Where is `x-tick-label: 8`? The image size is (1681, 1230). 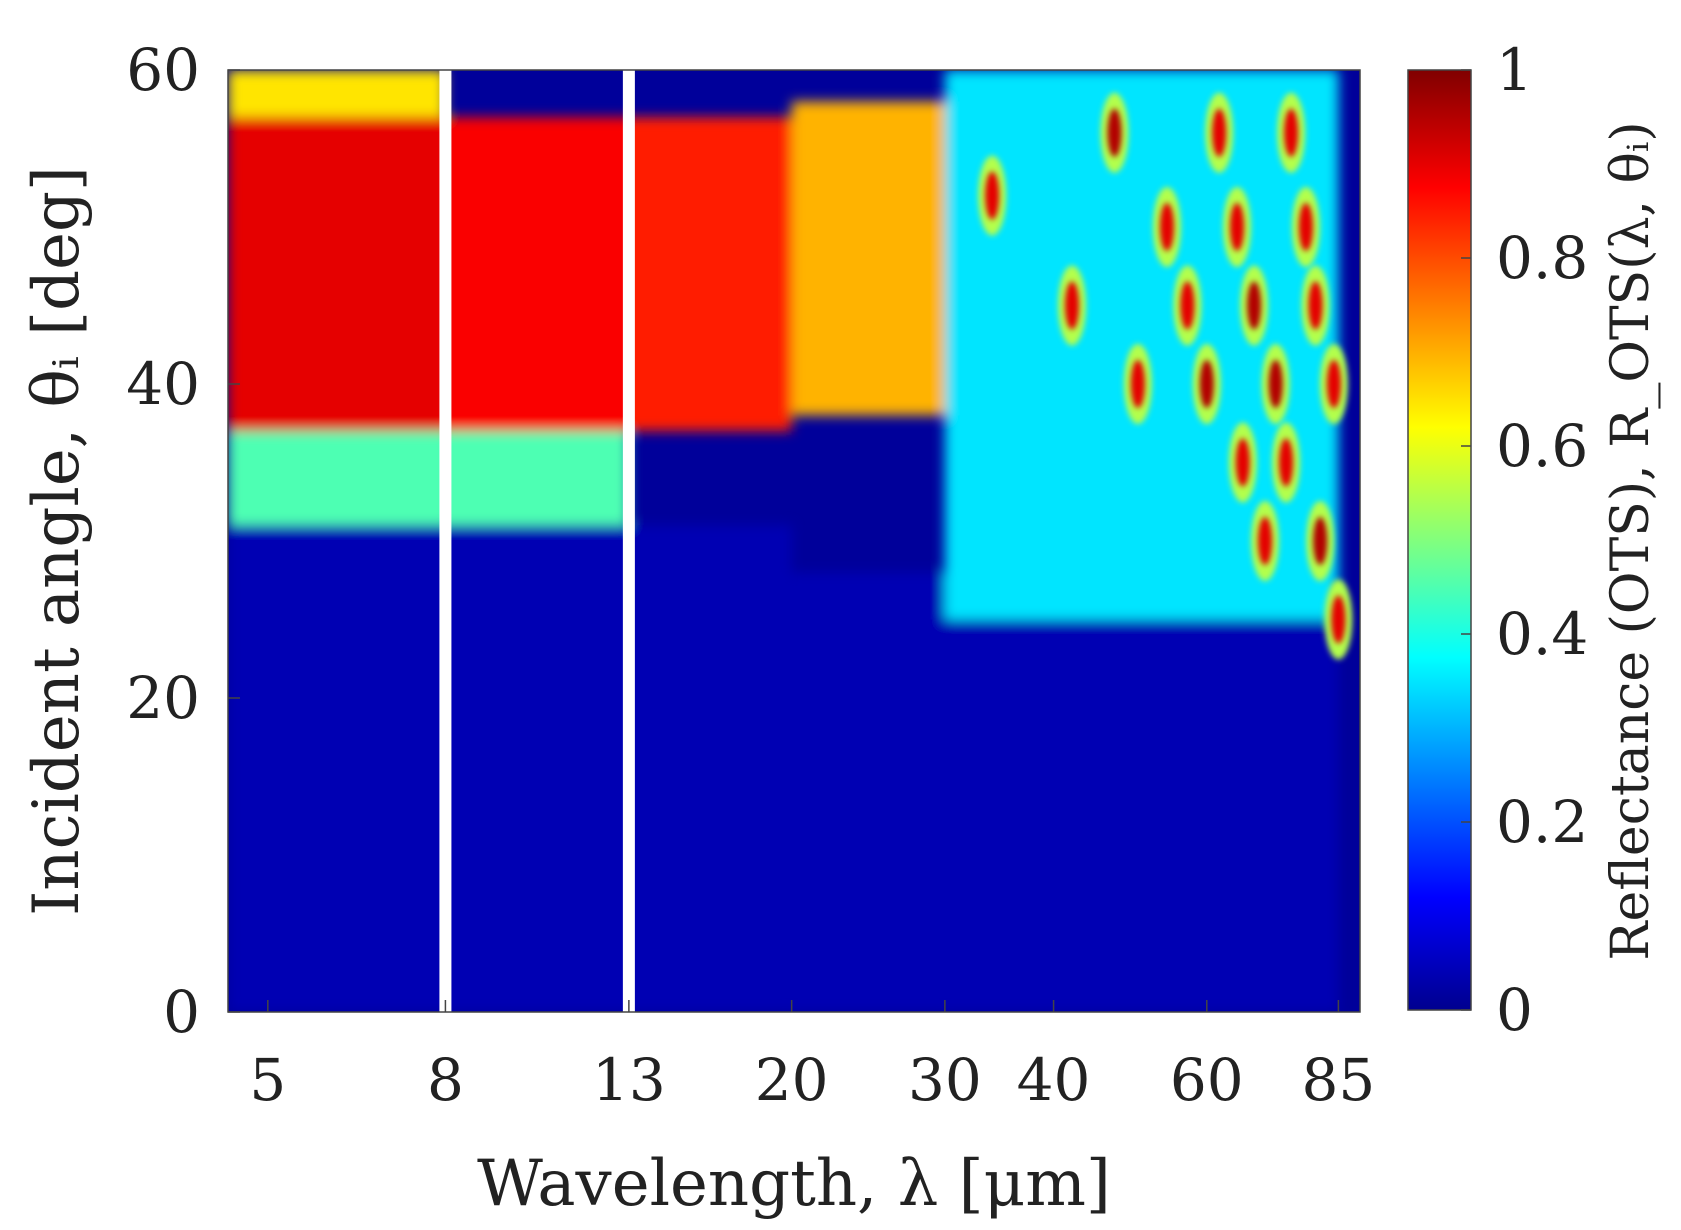
x-tick-label: 8 is located at coordinates (445, 1080).